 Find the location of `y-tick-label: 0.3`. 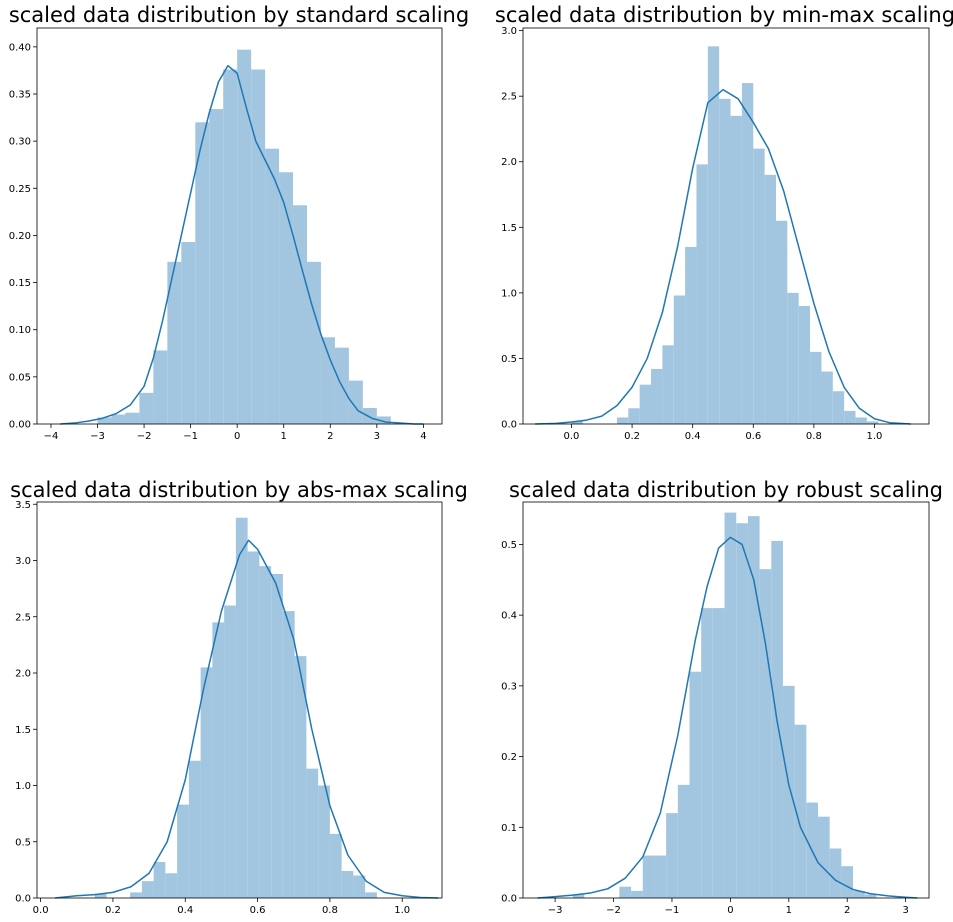

y-tick-label: 0.3 is located at coordinates (509, 686).